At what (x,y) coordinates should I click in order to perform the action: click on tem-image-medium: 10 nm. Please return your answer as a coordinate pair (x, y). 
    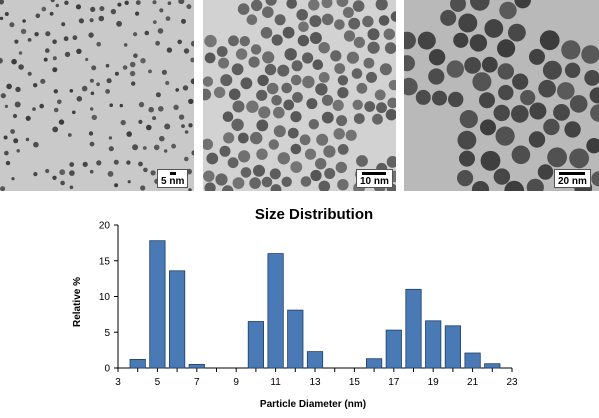
    Looking at the image, I should click on (299, 95).